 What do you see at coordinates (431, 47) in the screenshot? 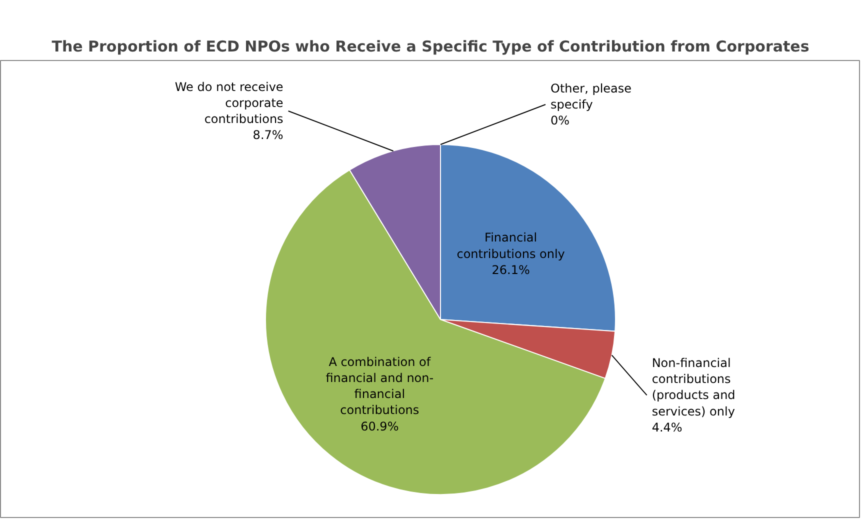
I see `chart-title: The Proportion of ECD NPOs who Receive a Specific Type of Contribution from Corporates` at bounding box center [431, 47].